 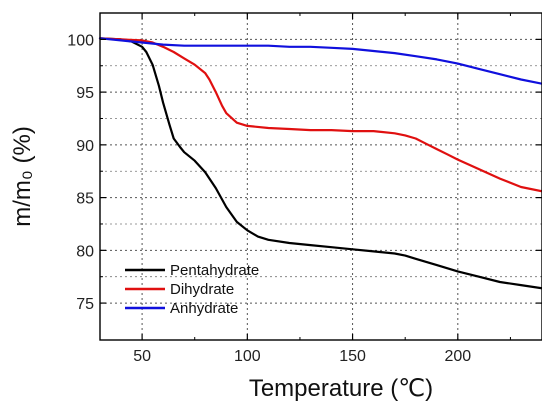 I want to click on legend: Pentahydrate Dihydrate Anhydrate, so click(x=192, y=289).